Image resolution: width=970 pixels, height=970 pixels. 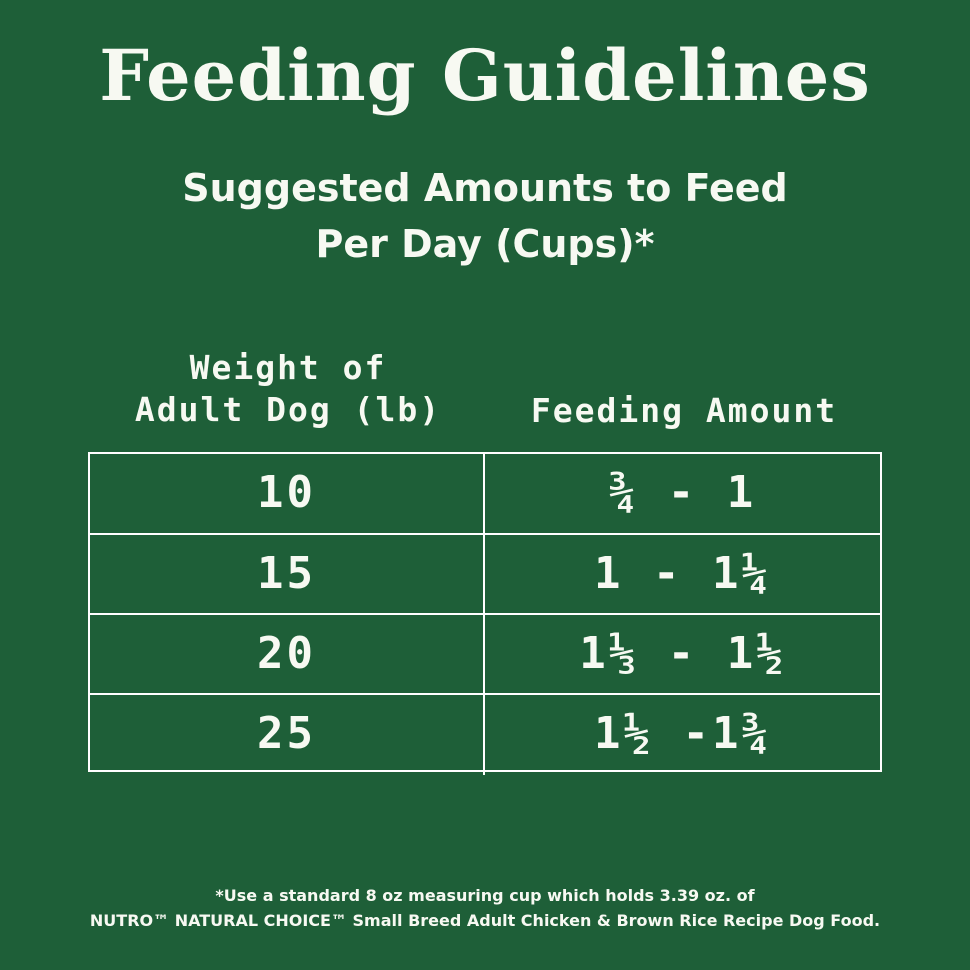 I want to click on weight-cell: 25, so click(x=287, y=735).